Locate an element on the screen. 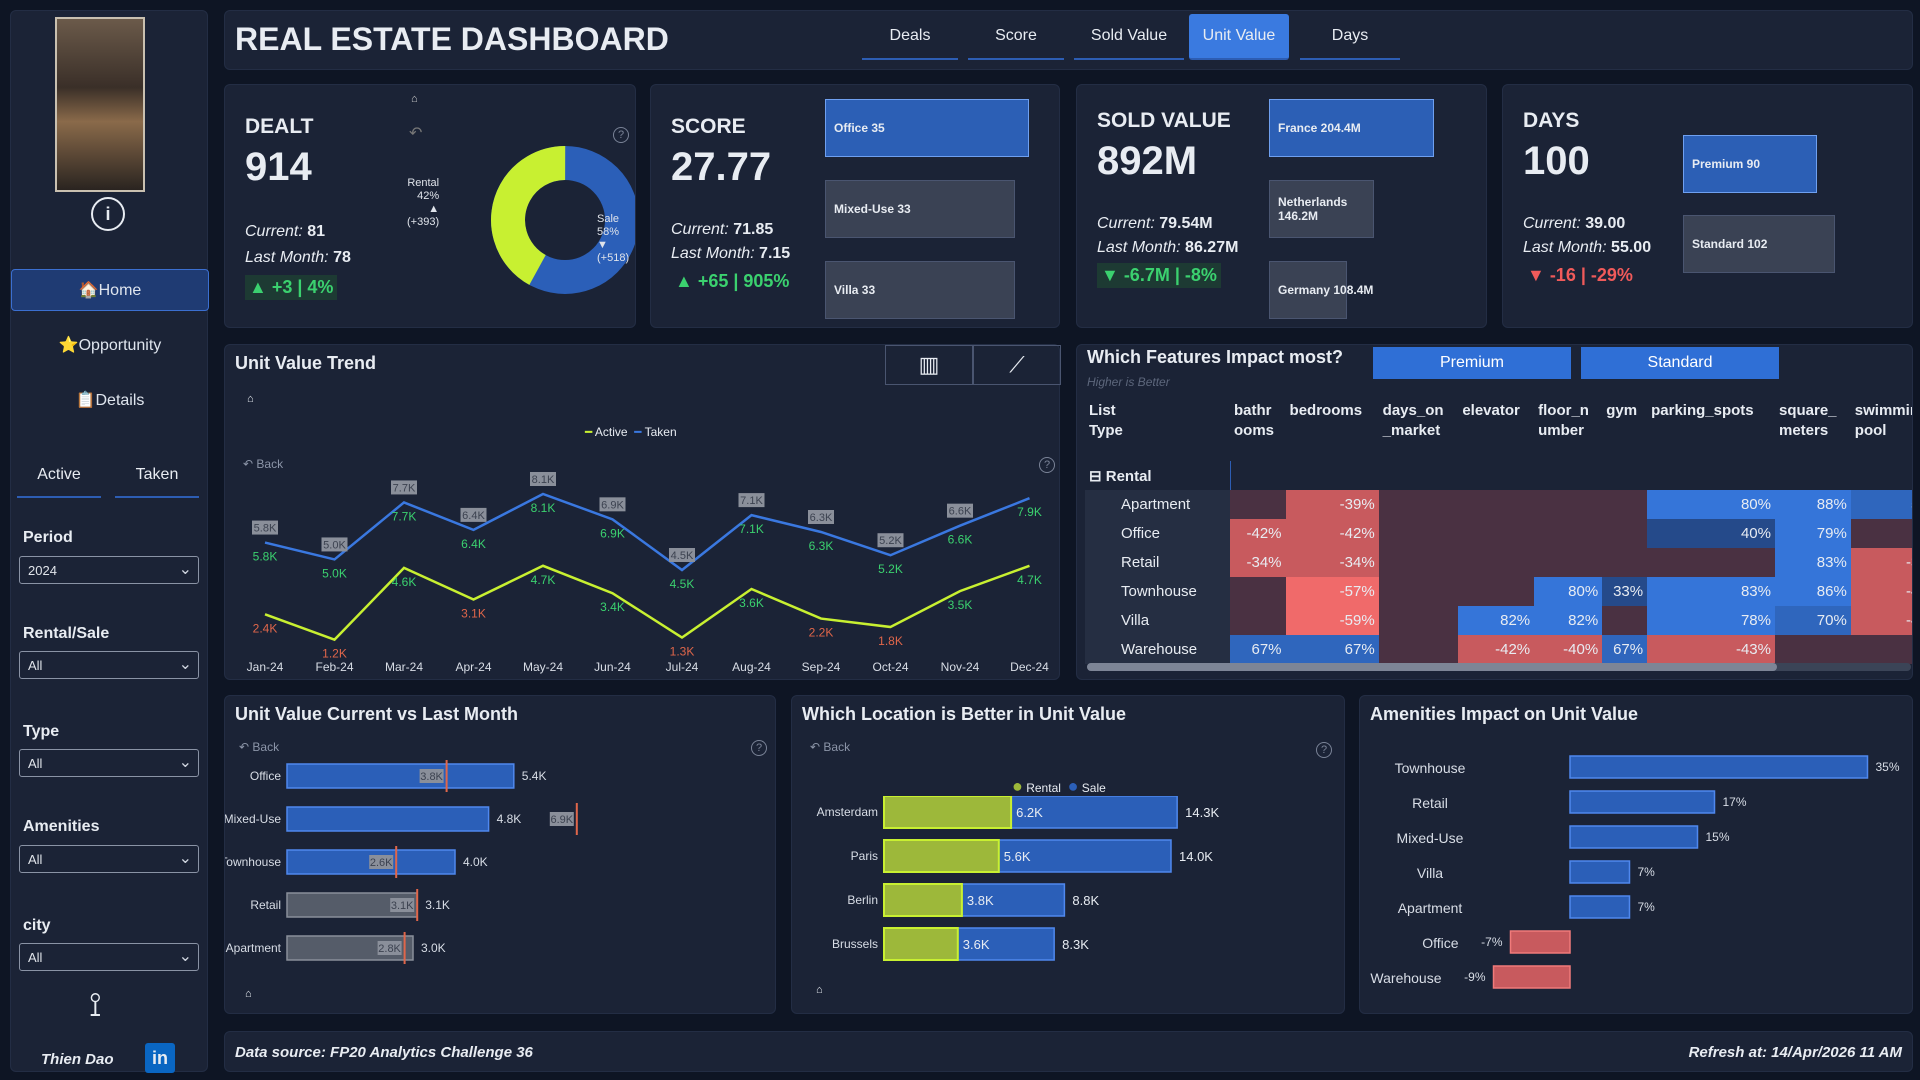  heatmap-cell: -57% is located at coordinates (1332, 591).